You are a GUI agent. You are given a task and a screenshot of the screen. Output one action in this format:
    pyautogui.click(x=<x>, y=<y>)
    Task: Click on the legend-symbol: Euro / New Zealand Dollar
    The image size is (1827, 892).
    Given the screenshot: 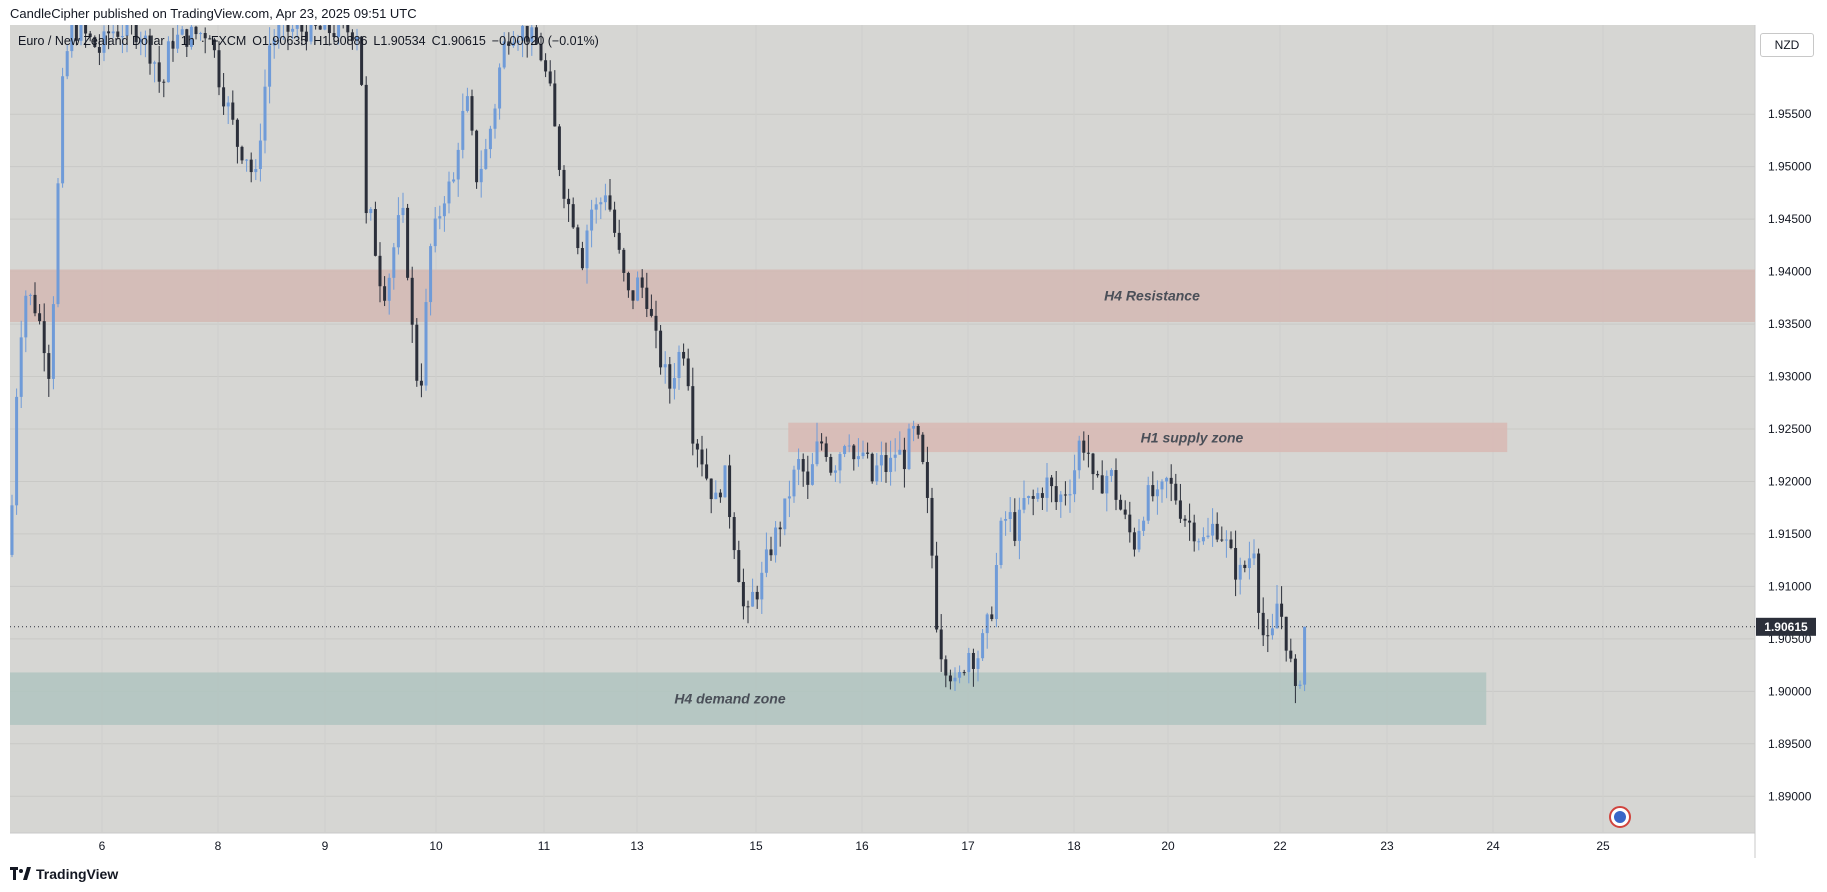 What is the action you would take?
    pyautogui.click(x=91, y=41)
    